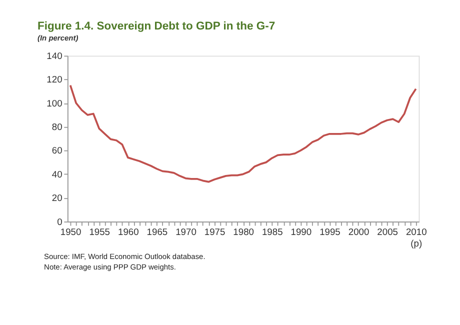 This screenshot has height=325, width=460. What do you see at coordinates (57, 127) in the screenshot?
I see `y-tick-label: 80` at bounding box center [57, 127].